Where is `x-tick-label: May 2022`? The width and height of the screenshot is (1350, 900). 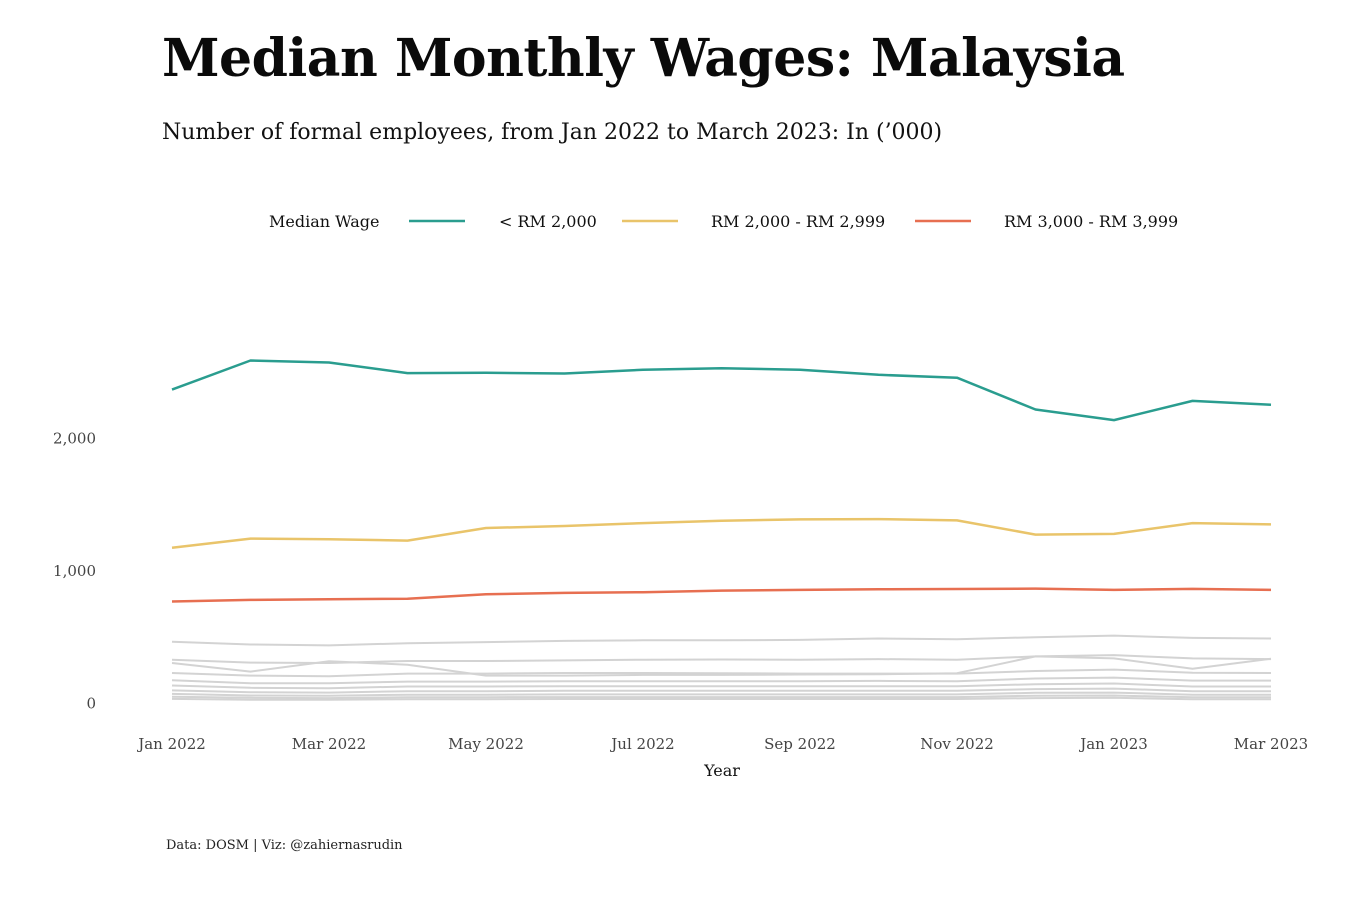
x-tick-label: May 2022 is located at coordinates (486, 744).